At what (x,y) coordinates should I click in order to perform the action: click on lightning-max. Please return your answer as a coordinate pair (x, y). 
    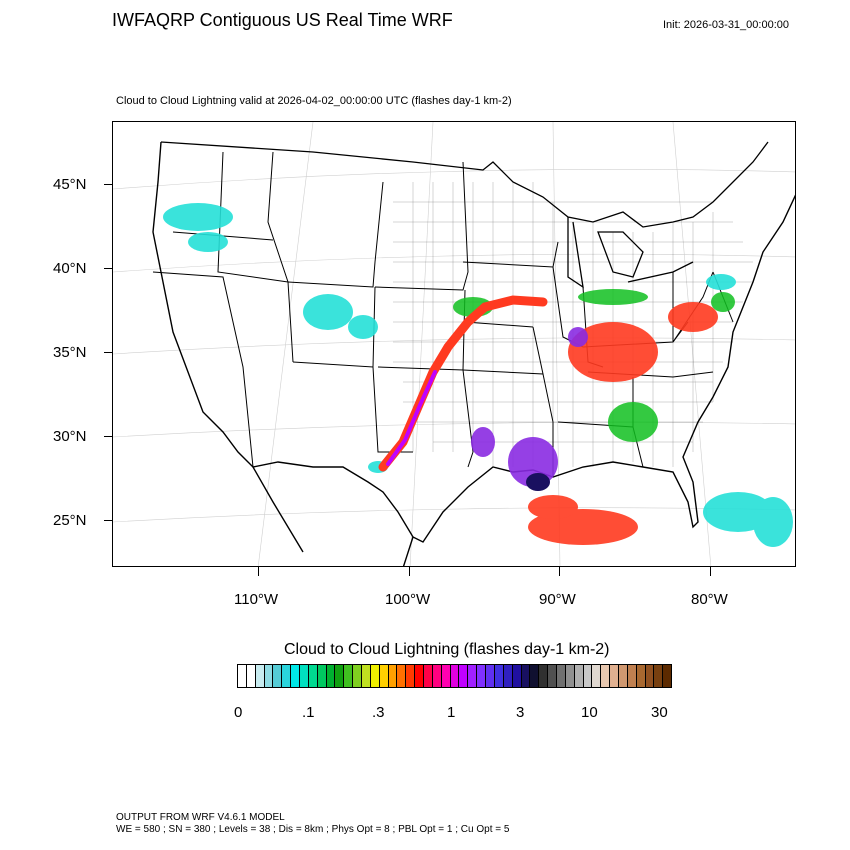
    Looking at the image, I should click on (538, 482).